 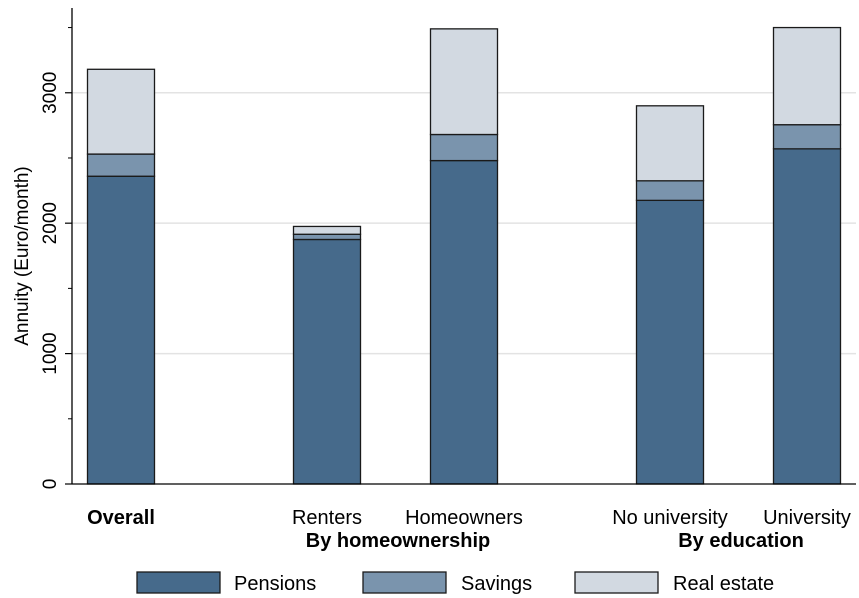 What do you see at coordinates (275, 584) in the screenshot?
I see `legend-label: Pensions` at bounding box center [275, 584].